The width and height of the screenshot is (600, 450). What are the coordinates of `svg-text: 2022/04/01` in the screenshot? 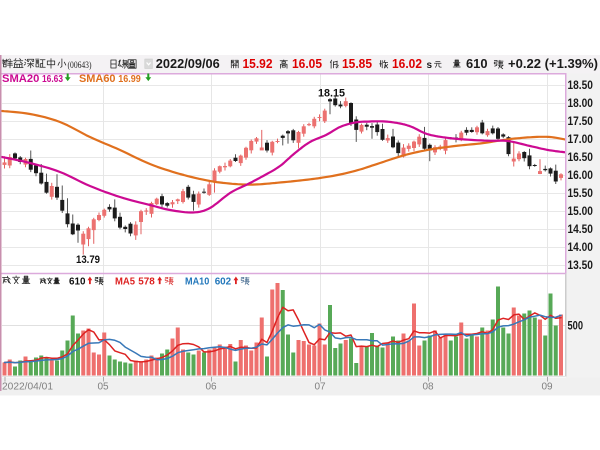 It's located at (27, 387).